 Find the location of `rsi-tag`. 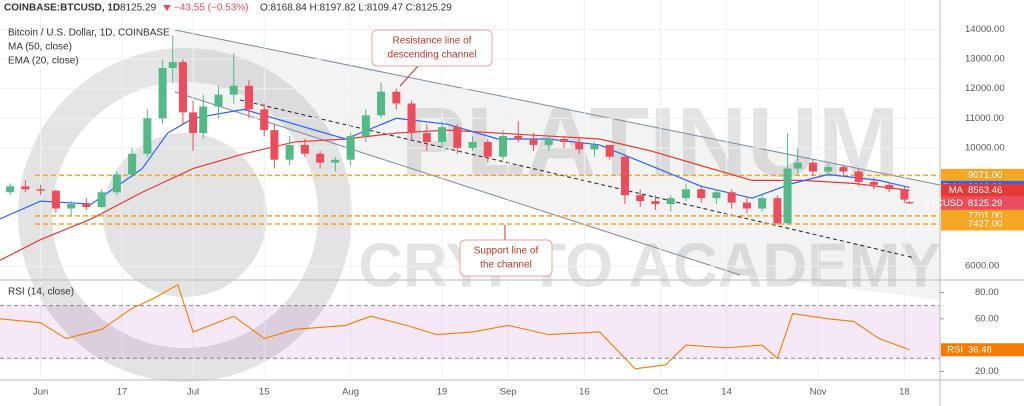

rsi-tag is located at coordinates (982, 350).